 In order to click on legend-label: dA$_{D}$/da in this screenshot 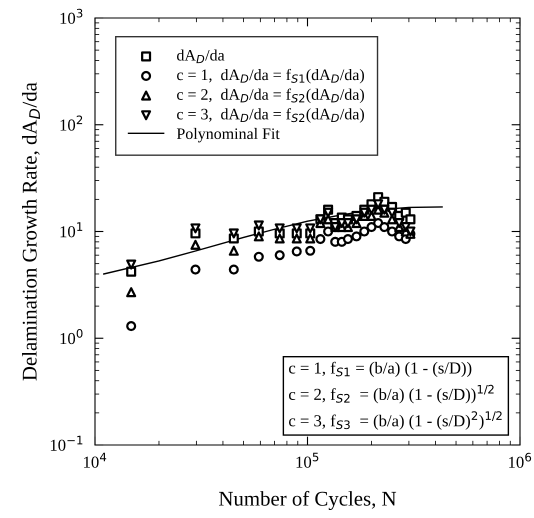, I will do `click(200, 56)`.